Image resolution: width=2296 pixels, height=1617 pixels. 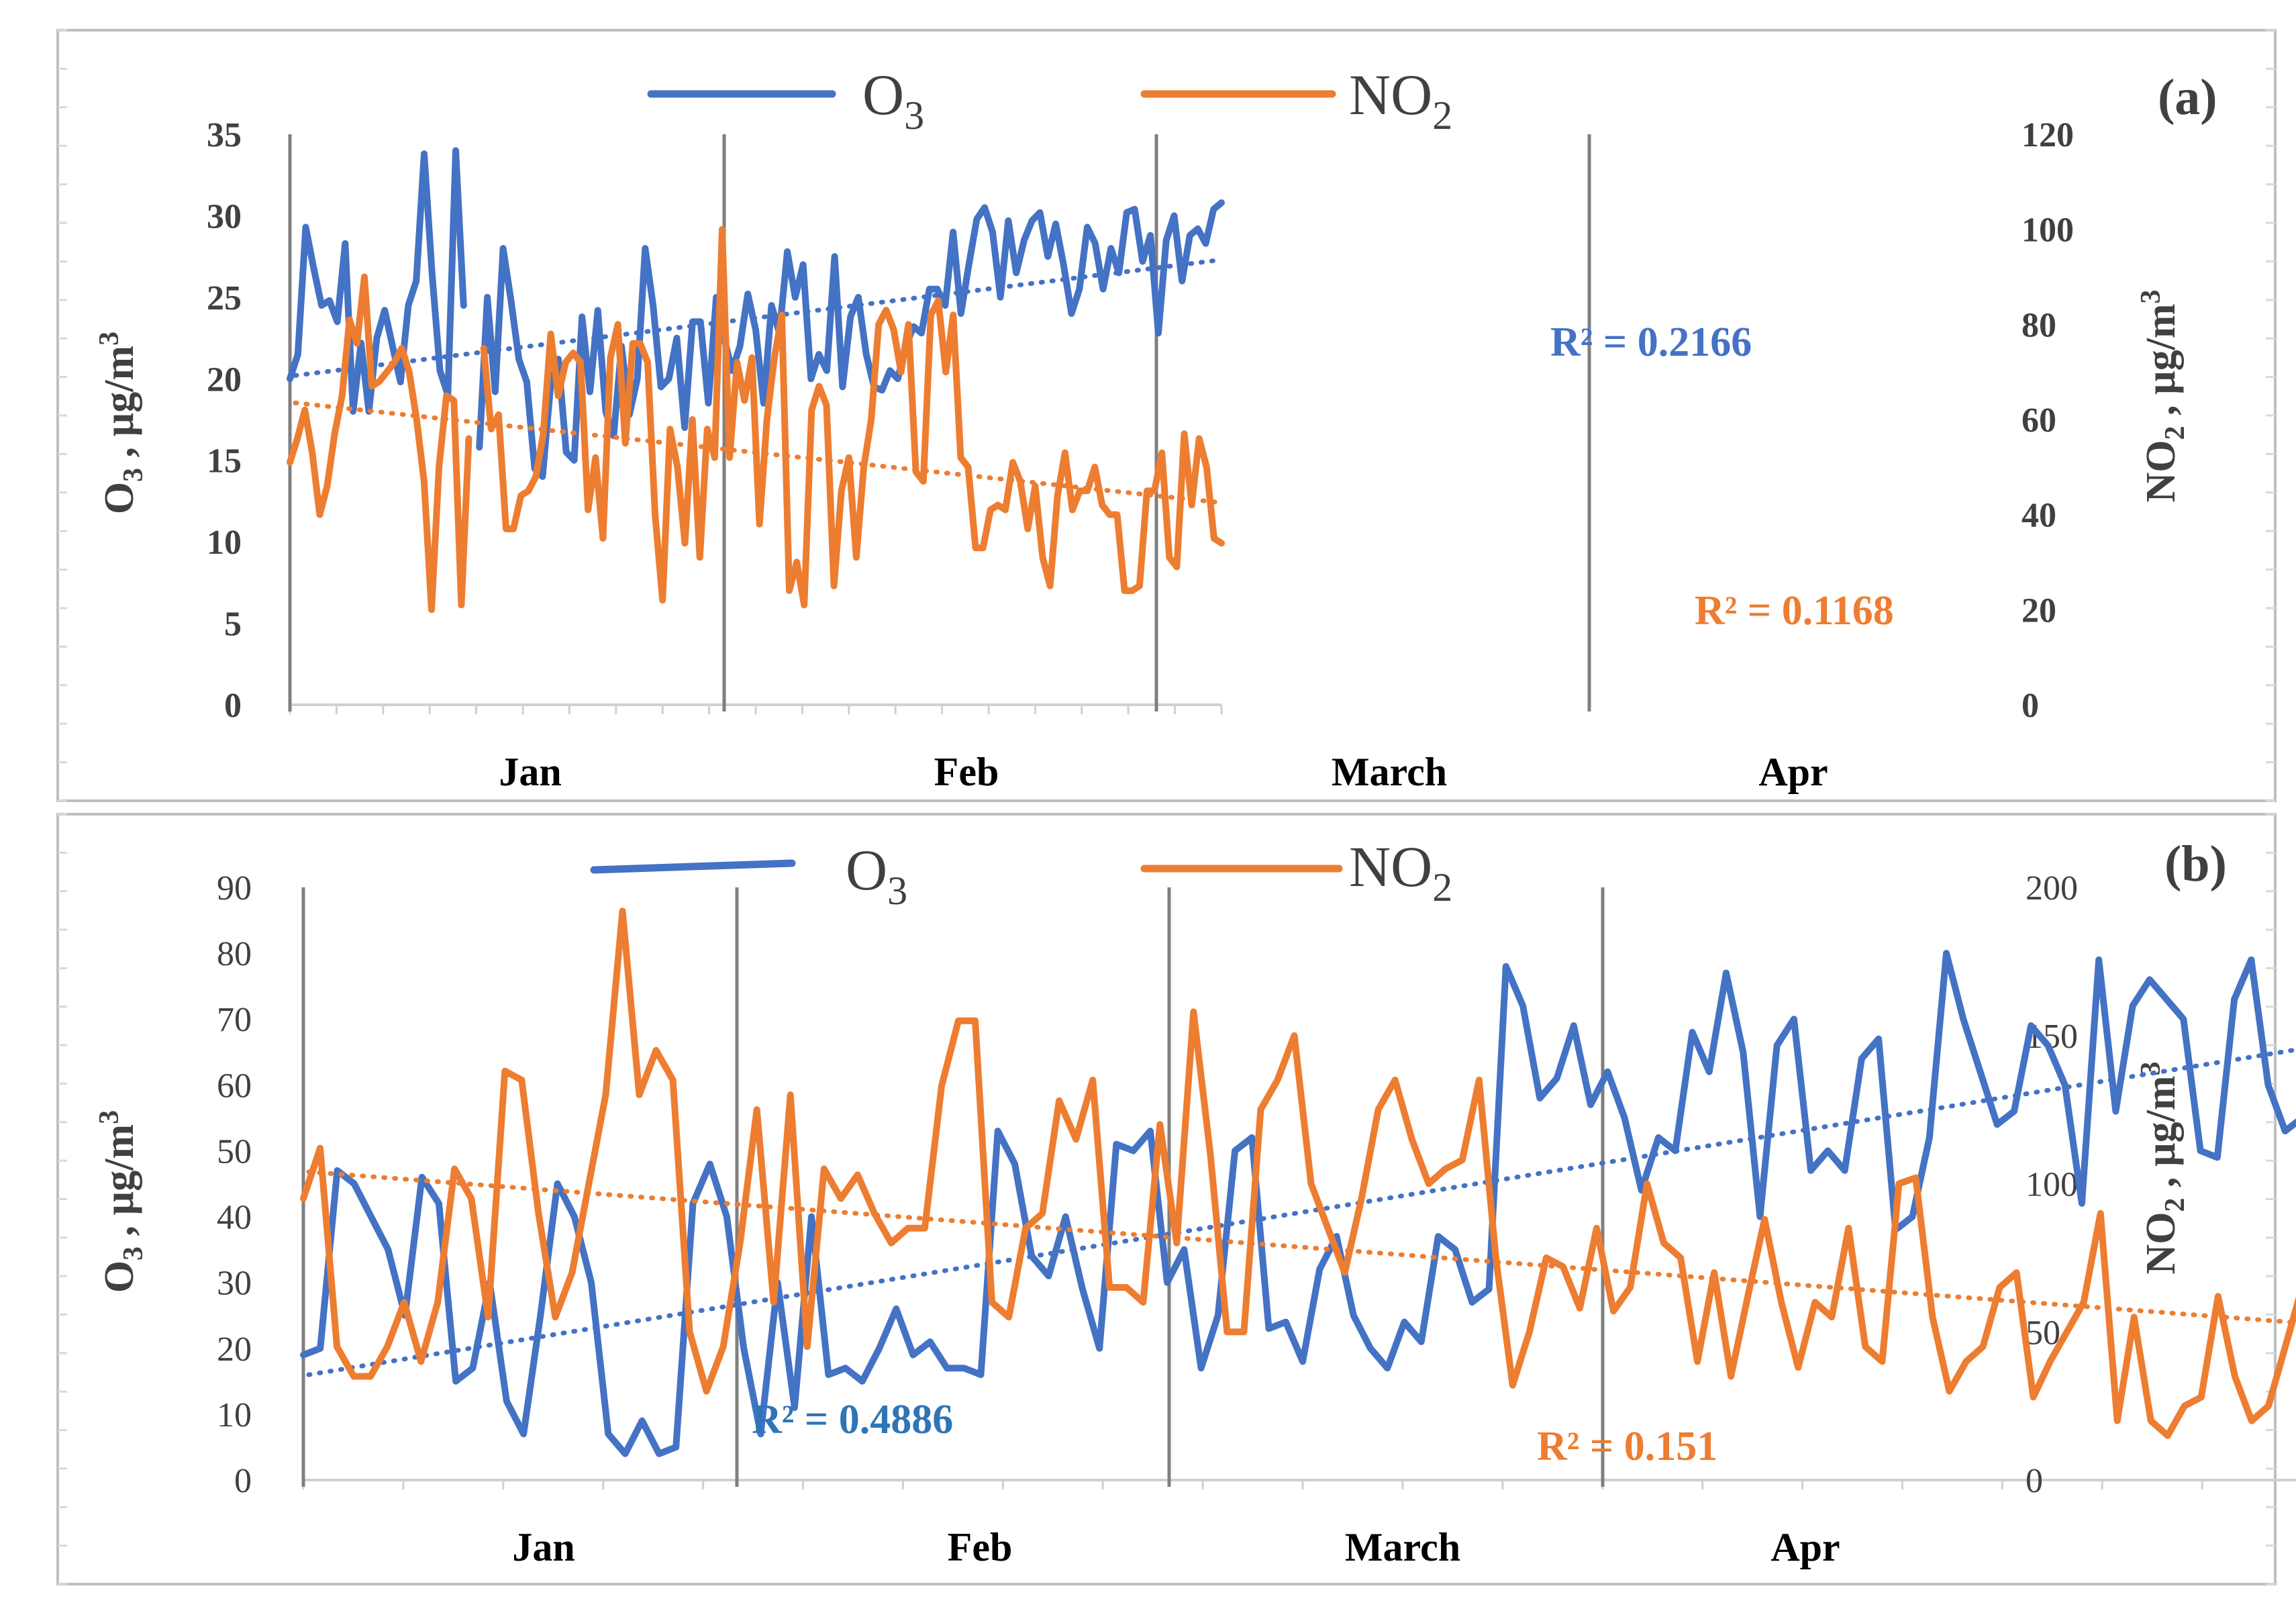 What do you see at coordinates (2039, 325) in the screenshot?
I see `y-right-tick-label: 80` at bounding box center [2039, 325].